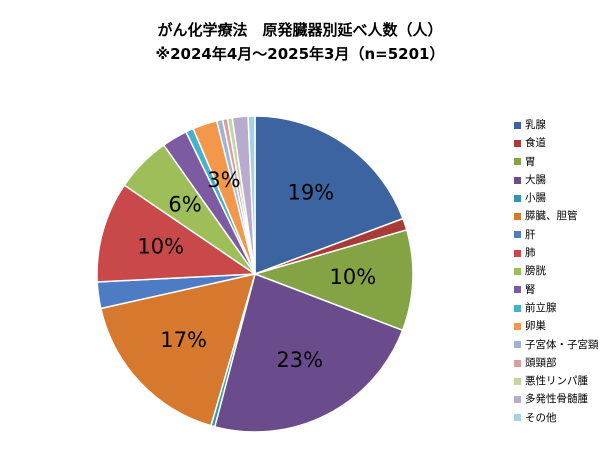 The height and width of the screenshot is (467, 600). What do you see at coordinates (530, 234) in the screenshot?
I see `legend-label: 肝` at bounding box center [530, 234].